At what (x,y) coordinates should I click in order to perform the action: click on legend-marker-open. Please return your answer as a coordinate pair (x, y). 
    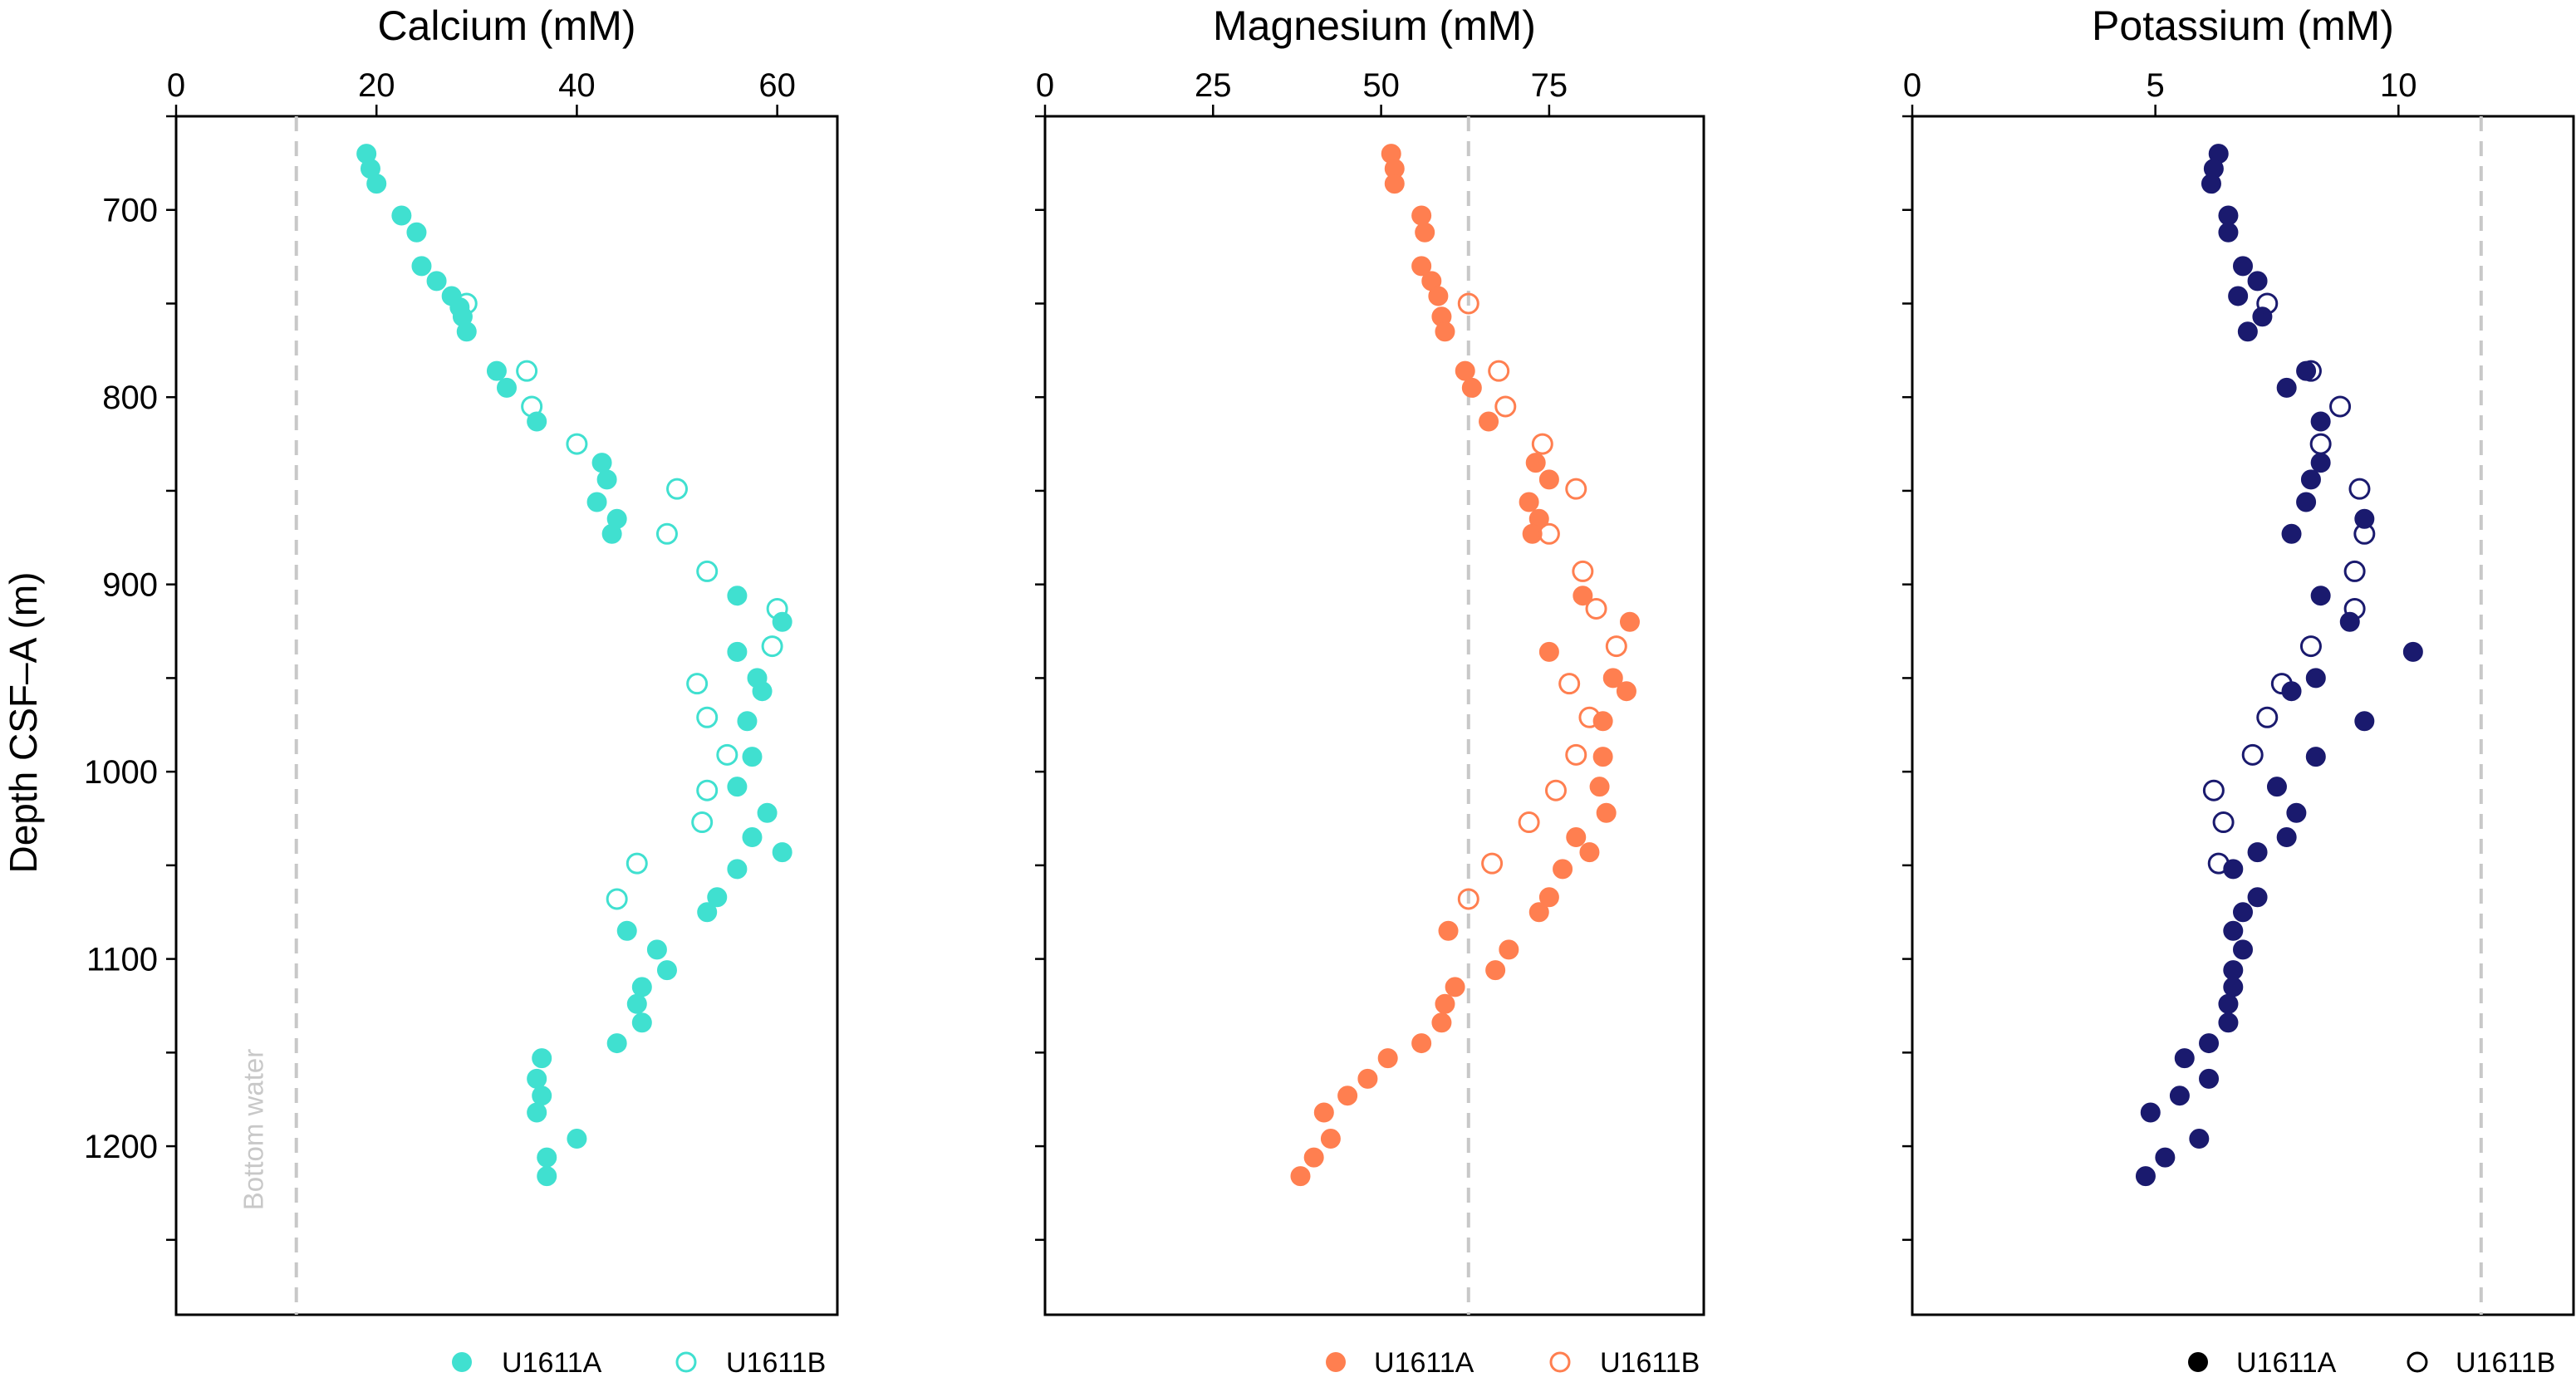
    Looking at the image, I should click on (2417, 1362).